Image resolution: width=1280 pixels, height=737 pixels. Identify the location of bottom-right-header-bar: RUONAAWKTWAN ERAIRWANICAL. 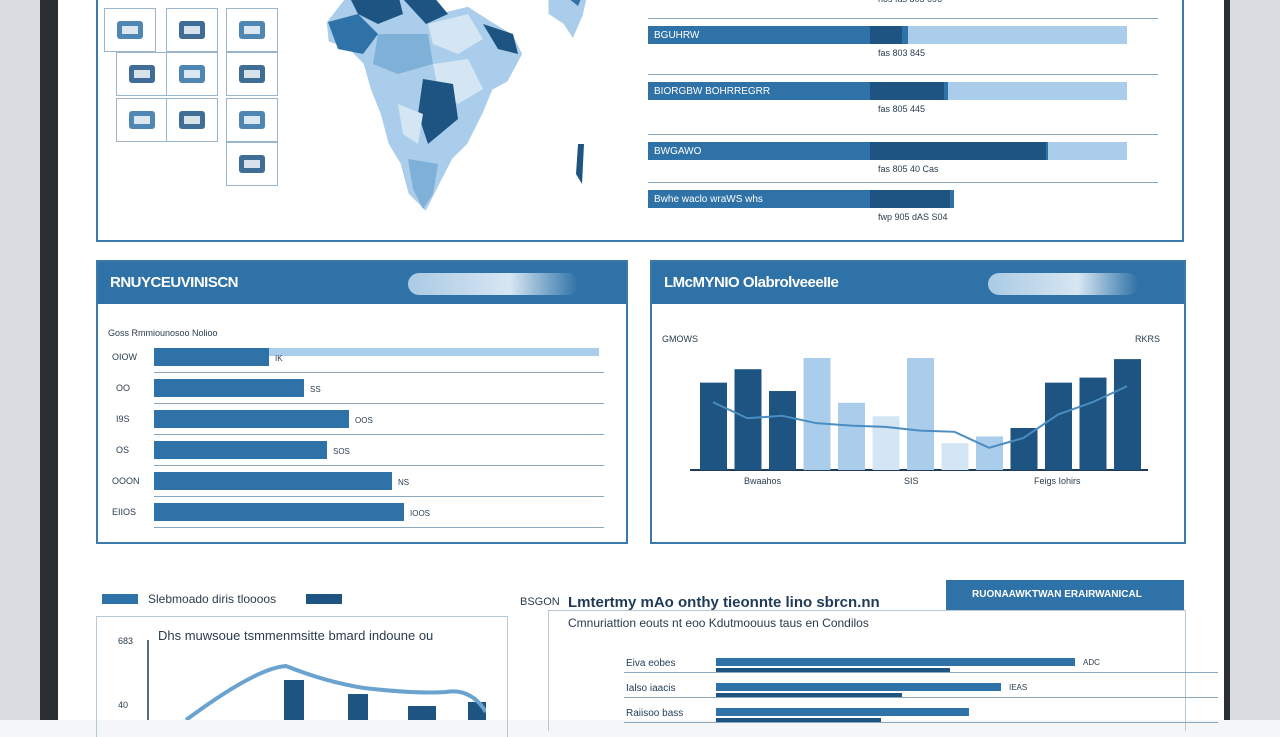
(1065, 595).